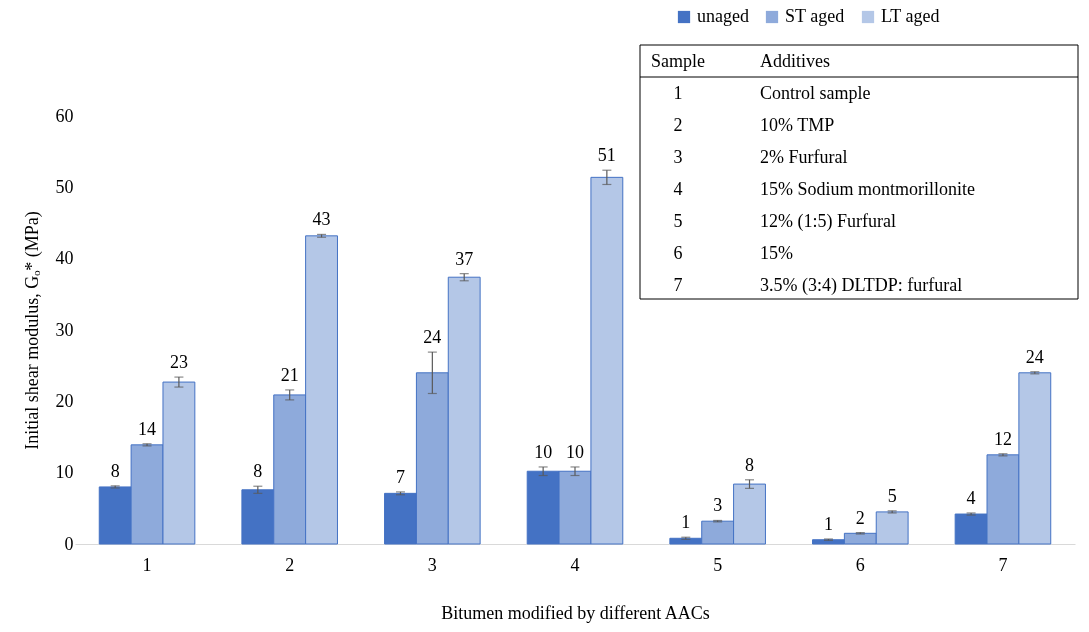 This screenshot has width=1089, height=632. What do you see at coordinates (64, 472) in the screenshot?
I see `y-tick-label: 10` at bounding box center [64, 472].